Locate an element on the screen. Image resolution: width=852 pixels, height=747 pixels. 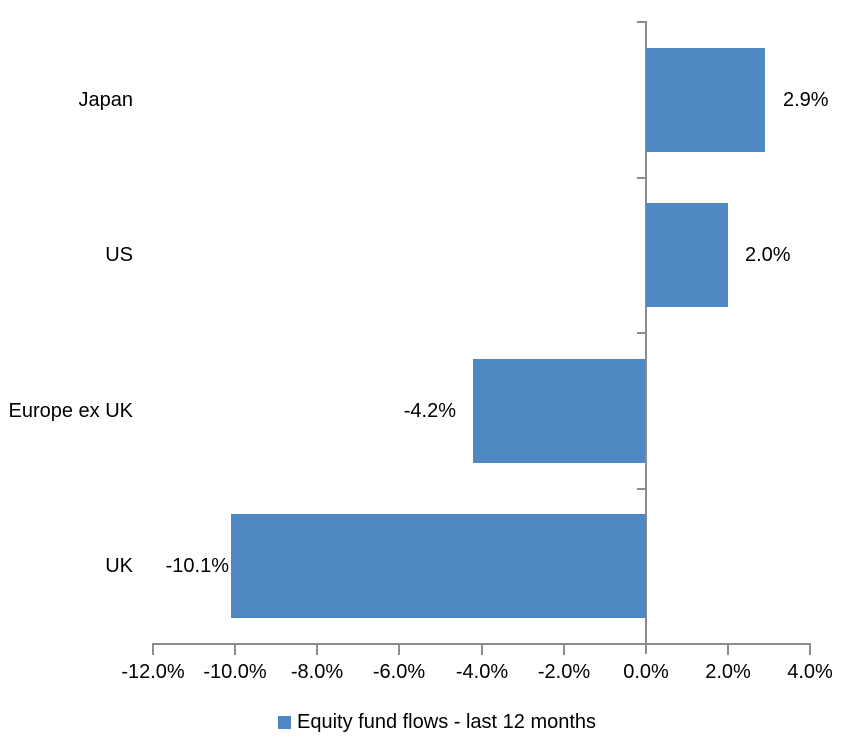
value-axis-tick-label: 2.0% is located at coordinates (728, 672).